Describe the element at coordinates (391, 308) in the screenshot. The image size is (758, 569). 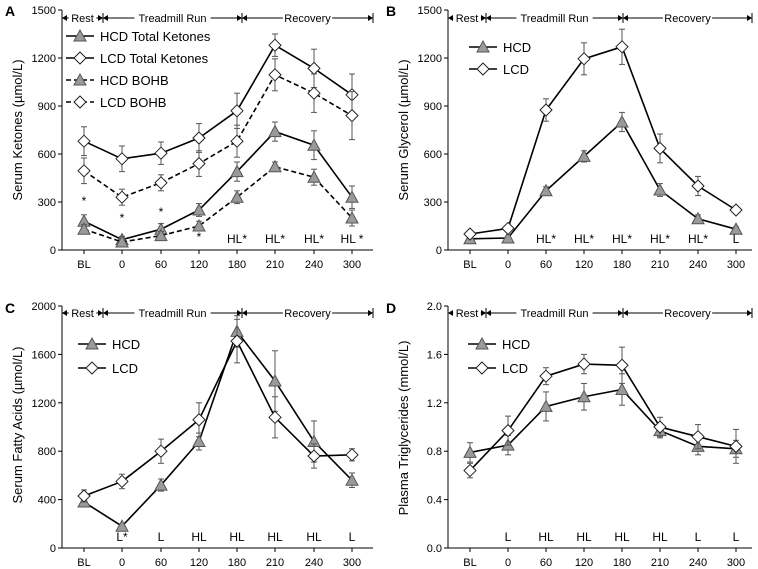
I see `panel-label: D` at that location.